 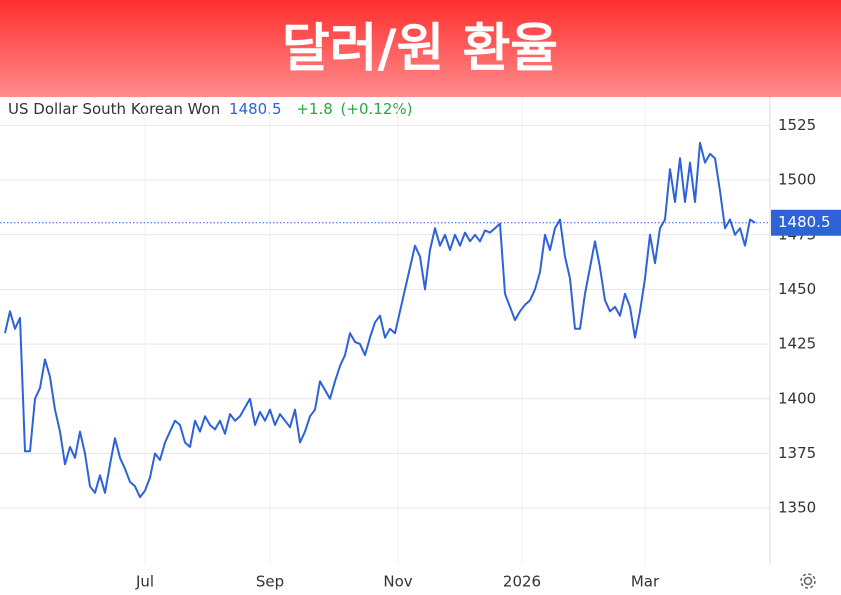 I want to click on x-tick-label: Jul, so click(x=144, y=582).